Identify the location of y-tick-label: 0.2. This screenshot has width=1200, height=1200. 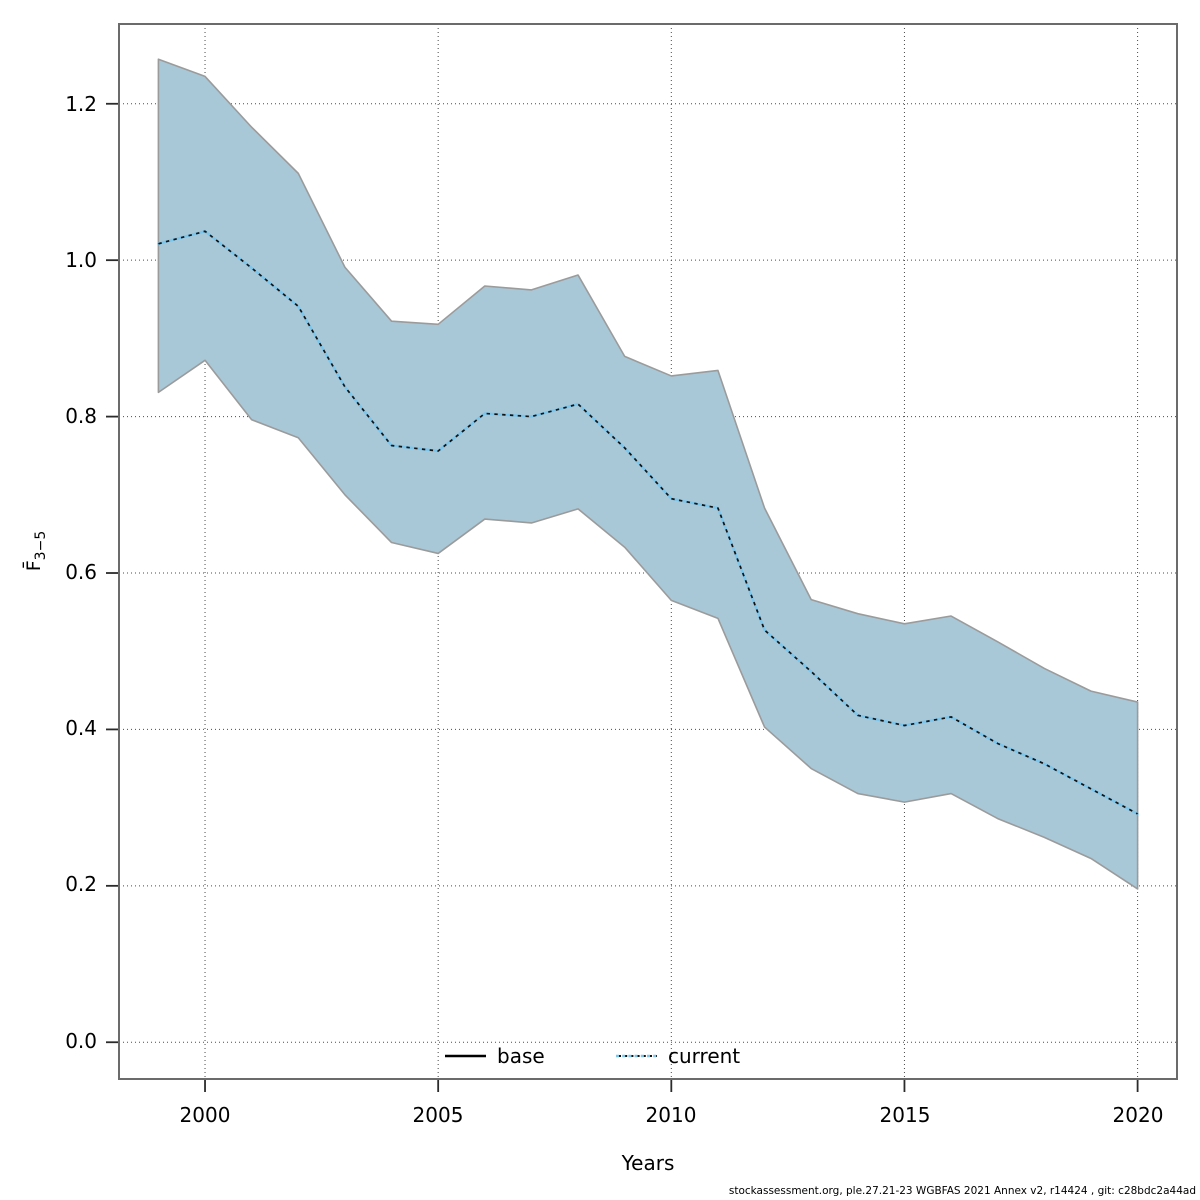
(81, 884).